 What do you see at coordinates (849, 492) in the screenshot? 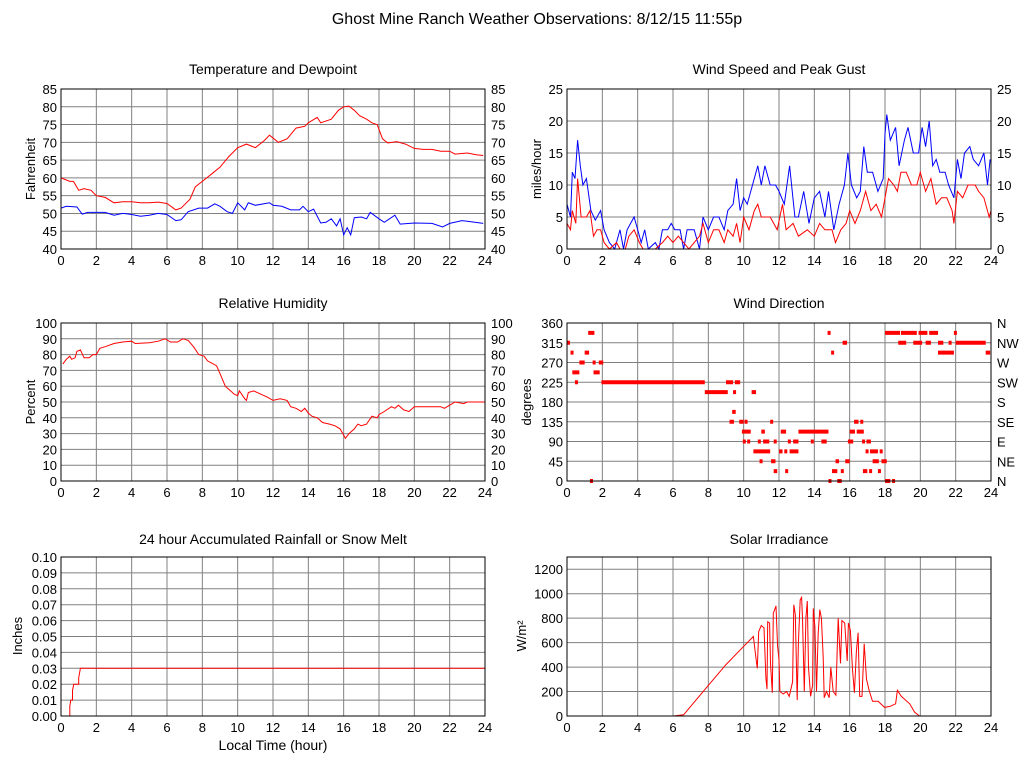
I see `x-tick-label: 16` at bounding box center [849, 492].